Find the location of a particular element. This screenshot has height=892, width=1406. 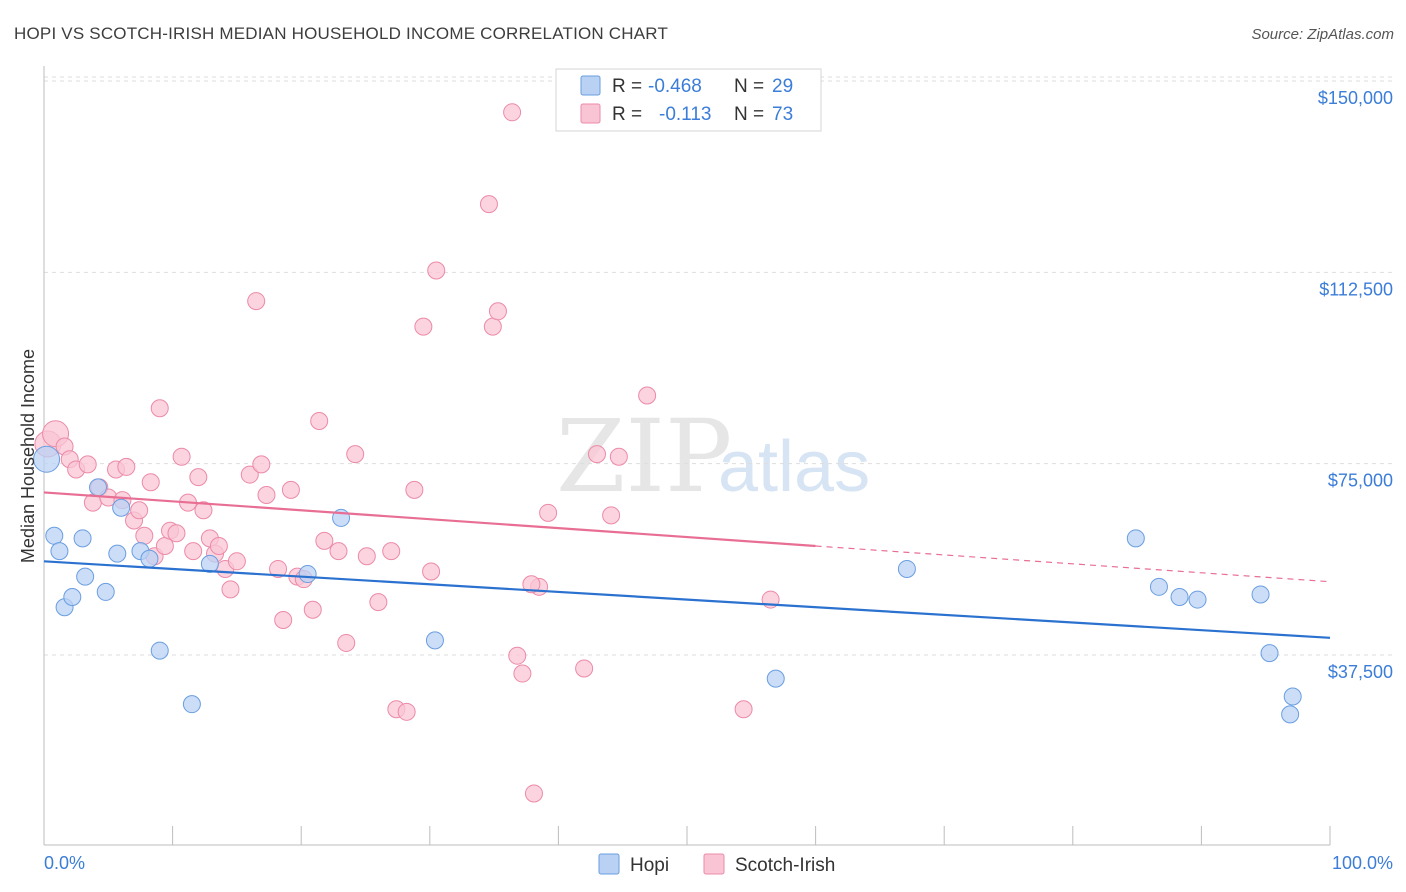

watermark-atlas: atlas is located at coordinates (794, 467).